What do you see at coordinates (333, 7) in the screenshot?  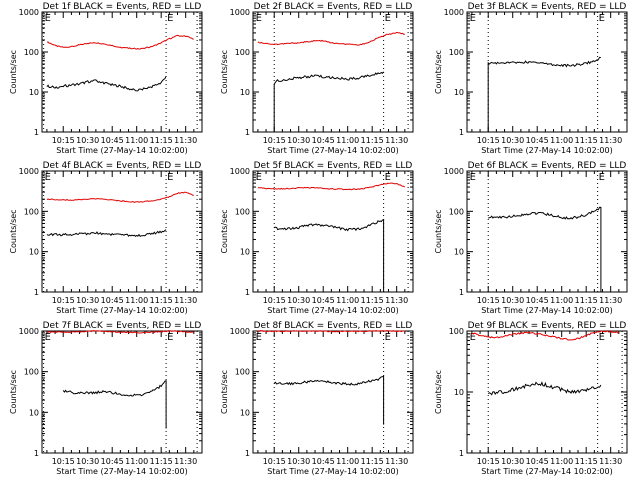 I see `panel-title: Det 2f BLACK = Events, RED = LLD` at bounding box center [333, 7].